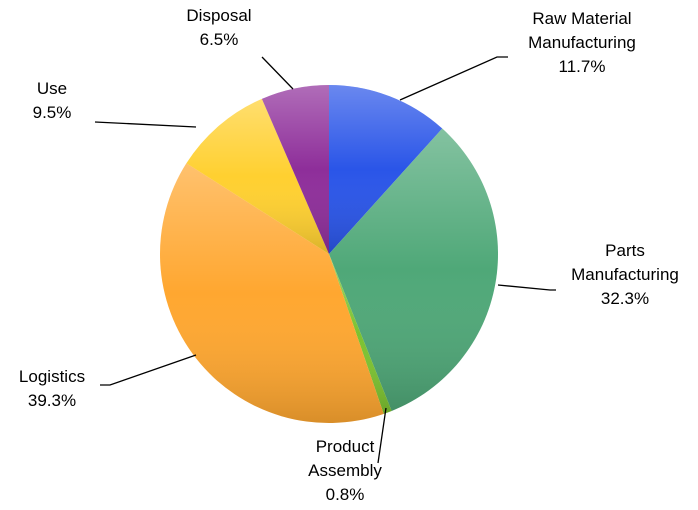 This screenshot has width=698, height=510. I want to click on category-label: Raw Material Manufacturing, so click(582, 30).